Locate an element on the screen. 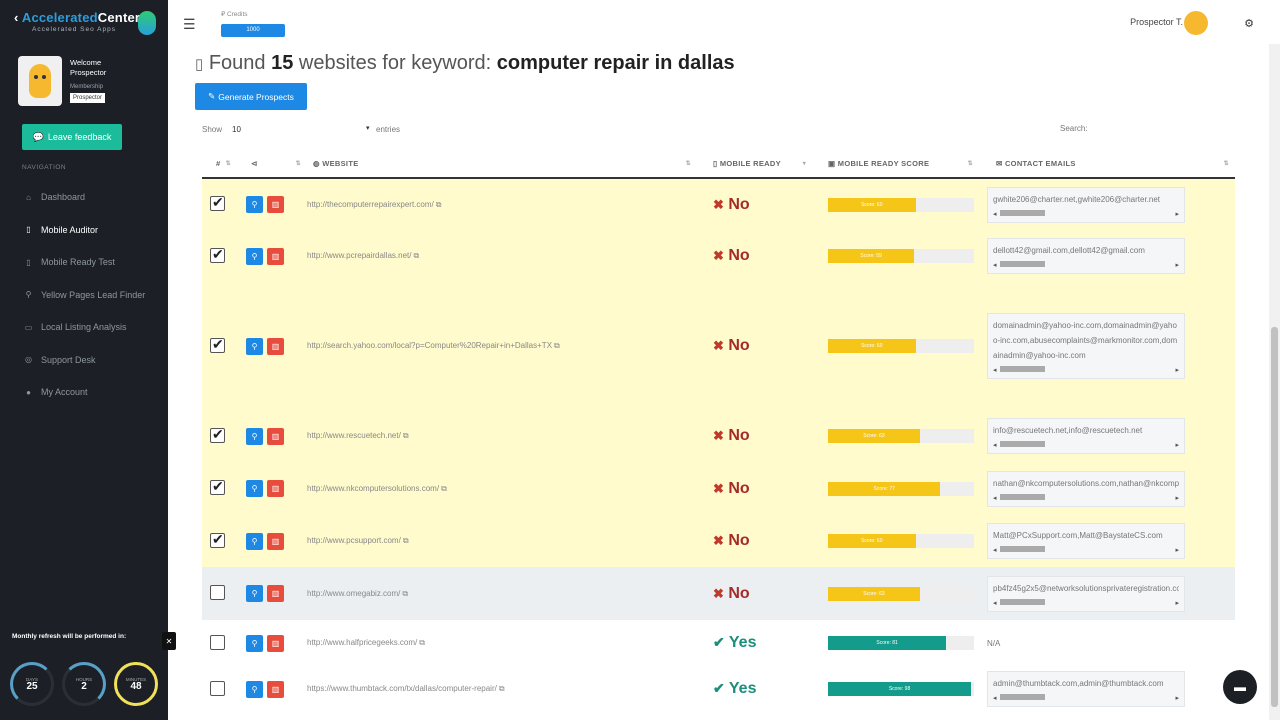 Image resolution: width=1280 pixels, height=720 pixels. gear-icon: ⚙ is located at coordinates (1249, 24).